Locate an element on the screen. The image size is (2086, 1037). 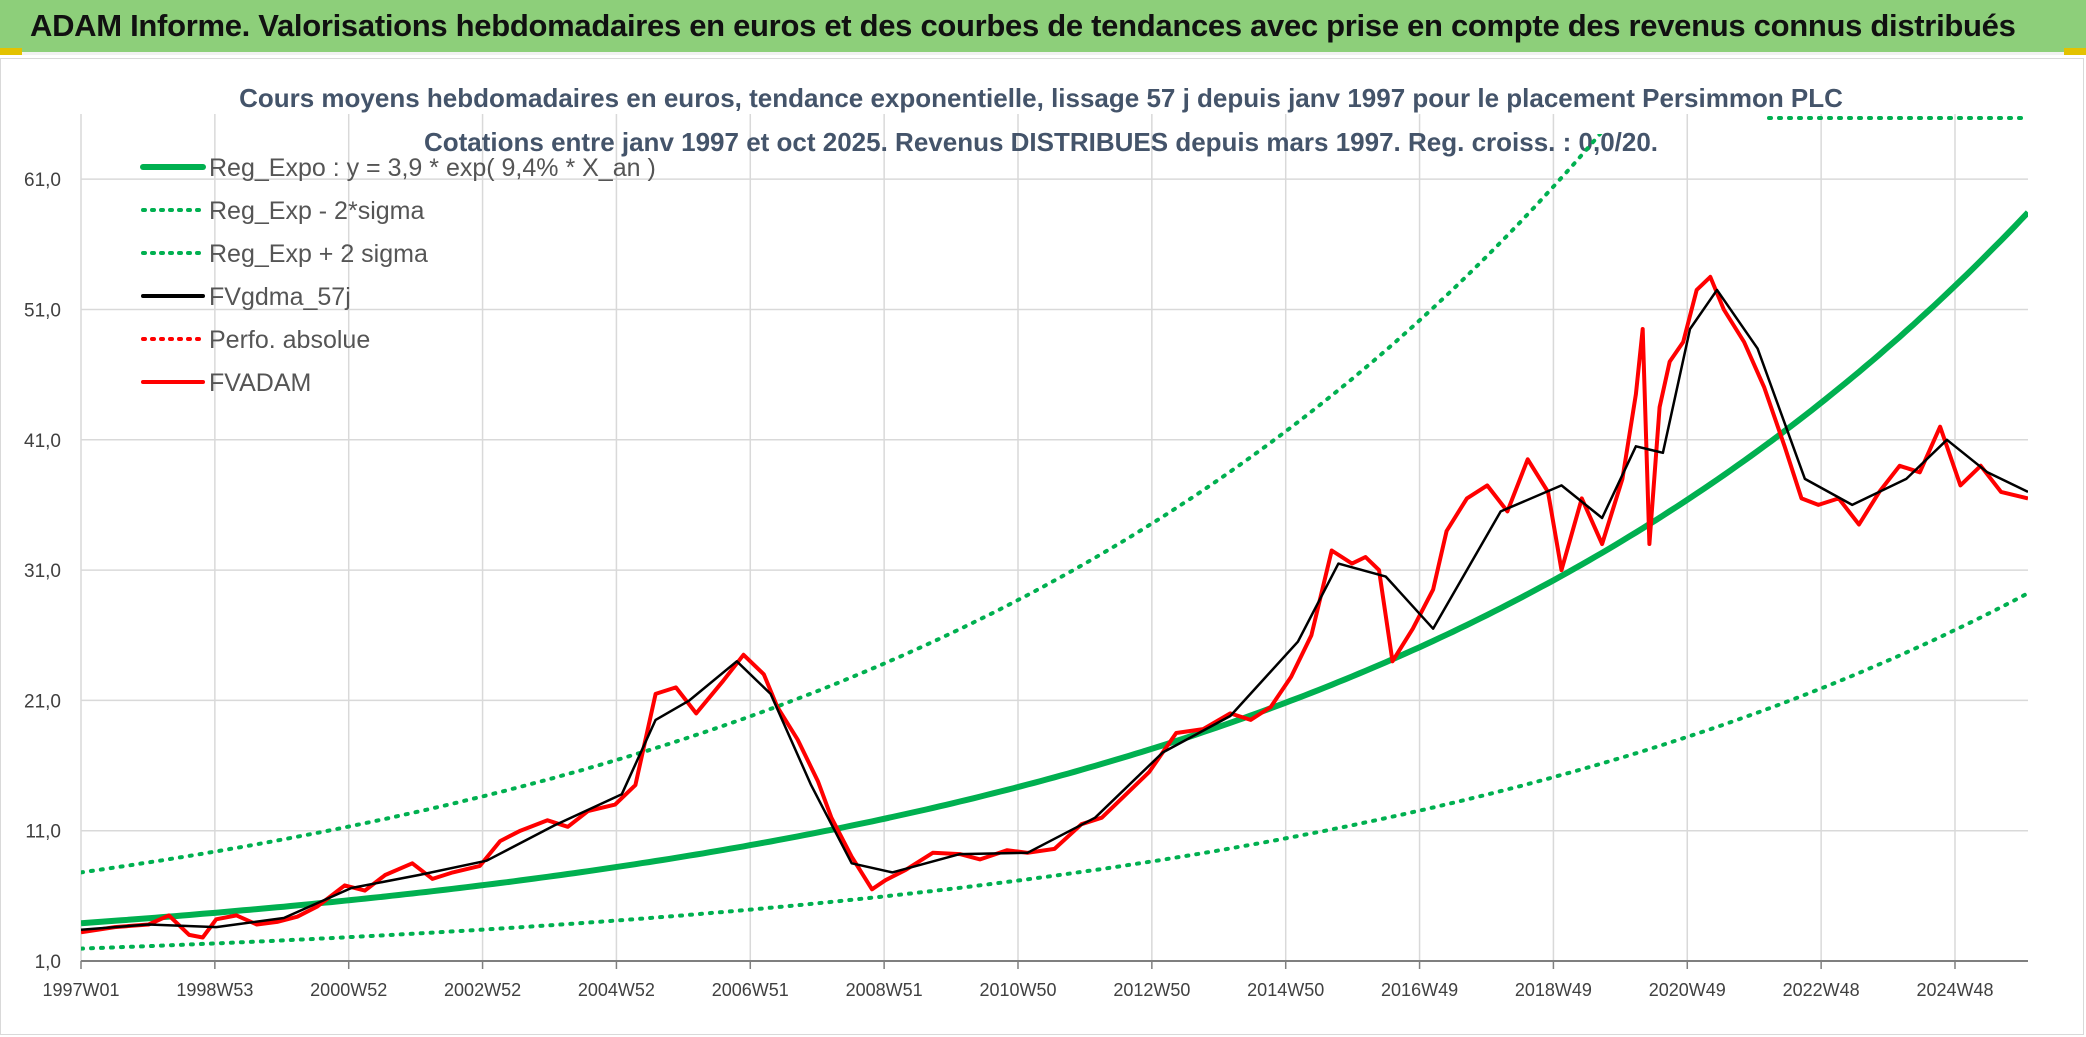
legend-label: Reg_Expo : y = 3,9 * exp( 9,4% * X_an ) is located at coordinates (432, 168).